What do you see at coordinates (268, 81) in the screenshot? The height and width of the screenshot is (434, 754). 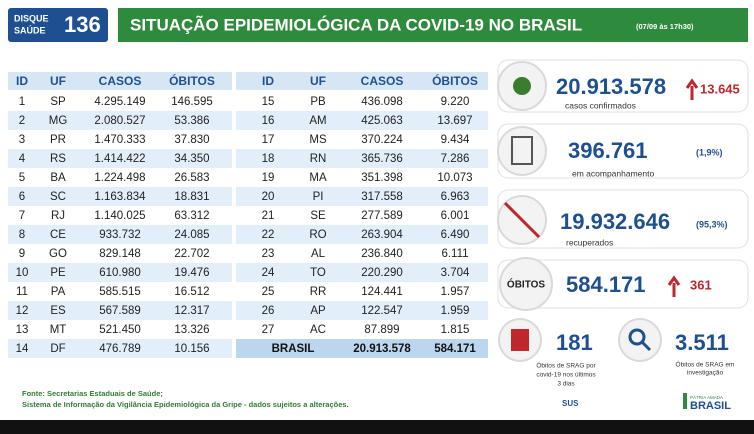 I see `column-header: ID` at bounding box center [268, 81].